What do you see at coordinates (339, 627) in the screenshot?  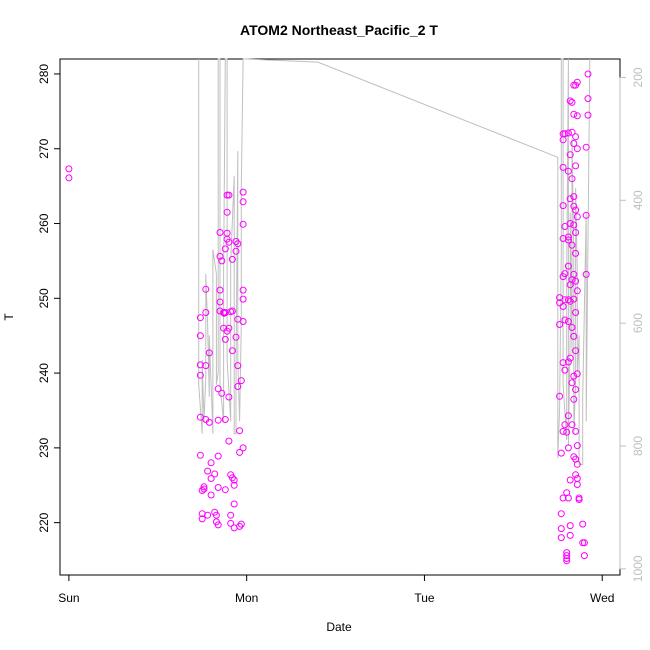 I see `x-axis-label: Date` at bounding box center [339, 627].